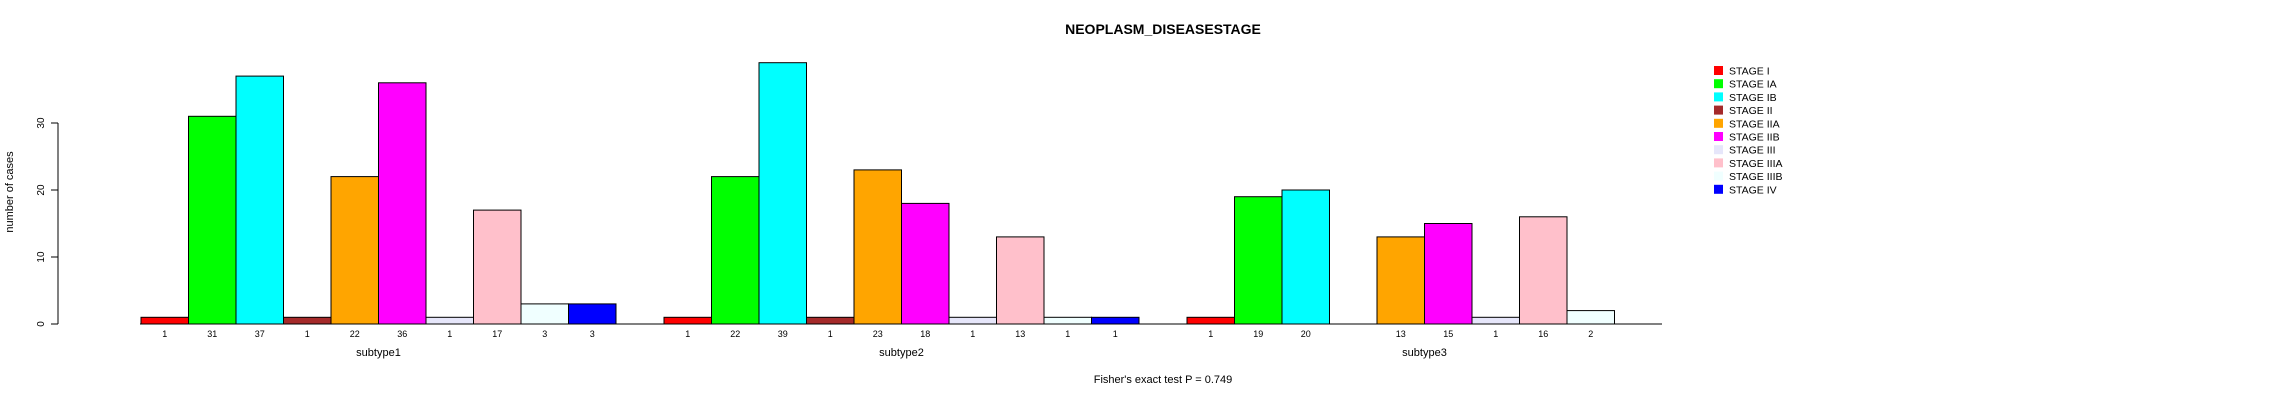  Describe the element at coordinates (10, 192) in the screenshot. I see `y-axis-label: number of cases` at that location.